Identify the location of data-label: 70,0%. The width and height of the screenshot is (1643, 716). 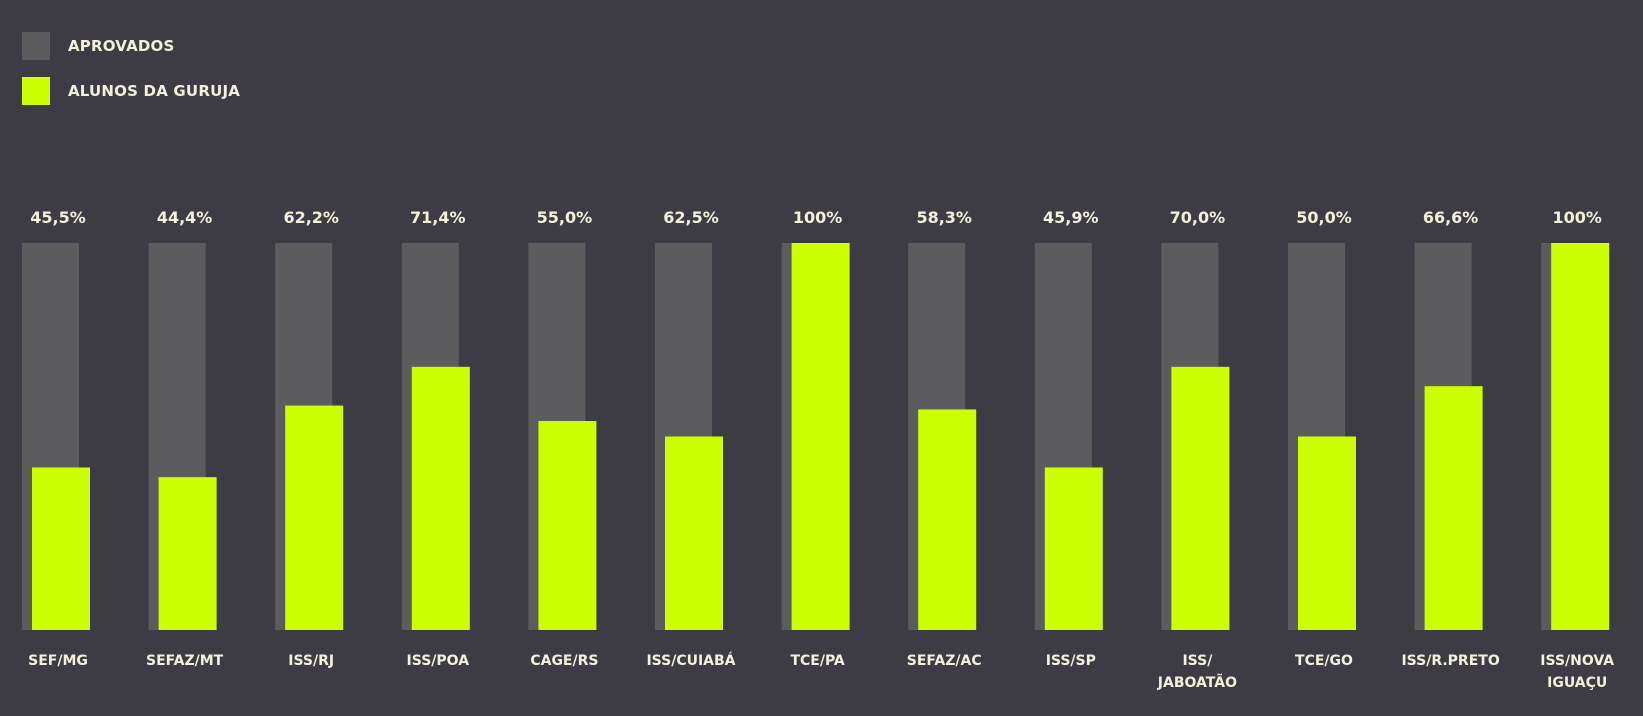
(1198, 217).